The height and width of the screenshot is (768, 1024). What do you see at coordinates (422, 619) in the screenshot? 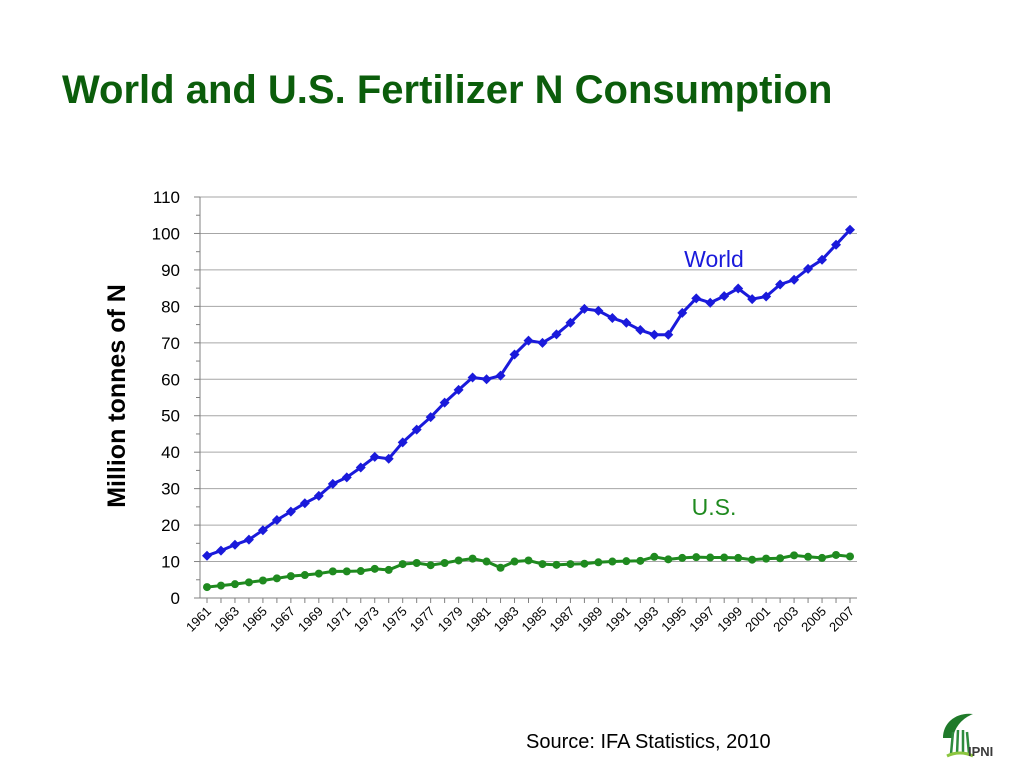
I see `x-tick-label: 1977` at bounding box center [422, 619].